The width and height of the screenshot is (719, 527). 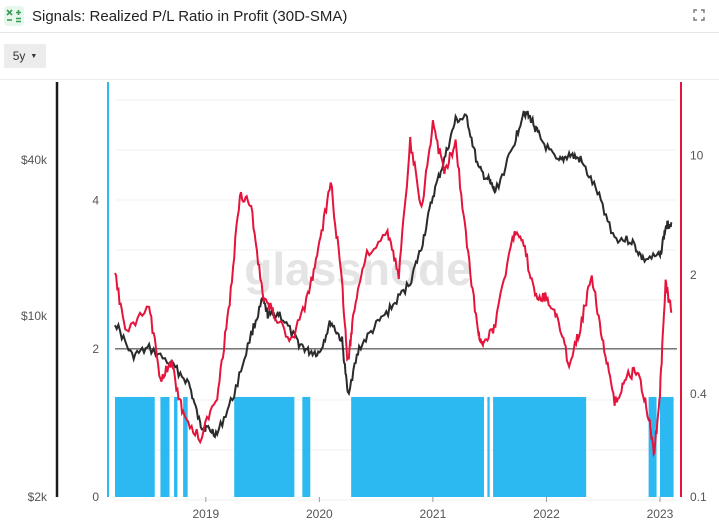 What do you see at coordinates (205, 514) in the screenshot?
I see `x-tick-label: 2019` at bounding box center [205, 514].